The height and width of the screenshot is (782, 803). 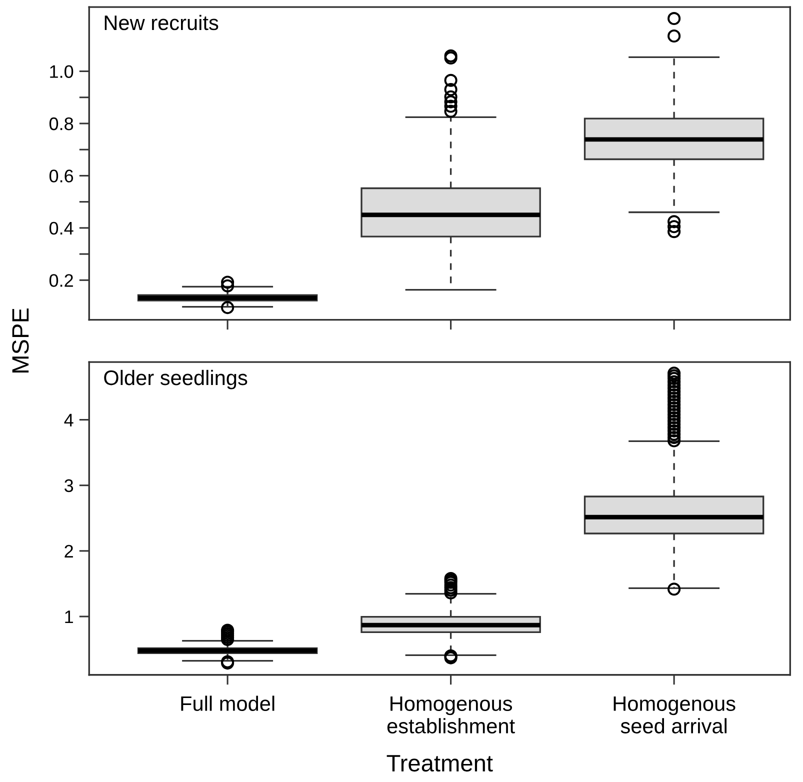 What do you see at coordinates (675, 715) in the screenshot?
I see `x-tick-label: Homogenous seed arrival` at bounding box center [675, 715].